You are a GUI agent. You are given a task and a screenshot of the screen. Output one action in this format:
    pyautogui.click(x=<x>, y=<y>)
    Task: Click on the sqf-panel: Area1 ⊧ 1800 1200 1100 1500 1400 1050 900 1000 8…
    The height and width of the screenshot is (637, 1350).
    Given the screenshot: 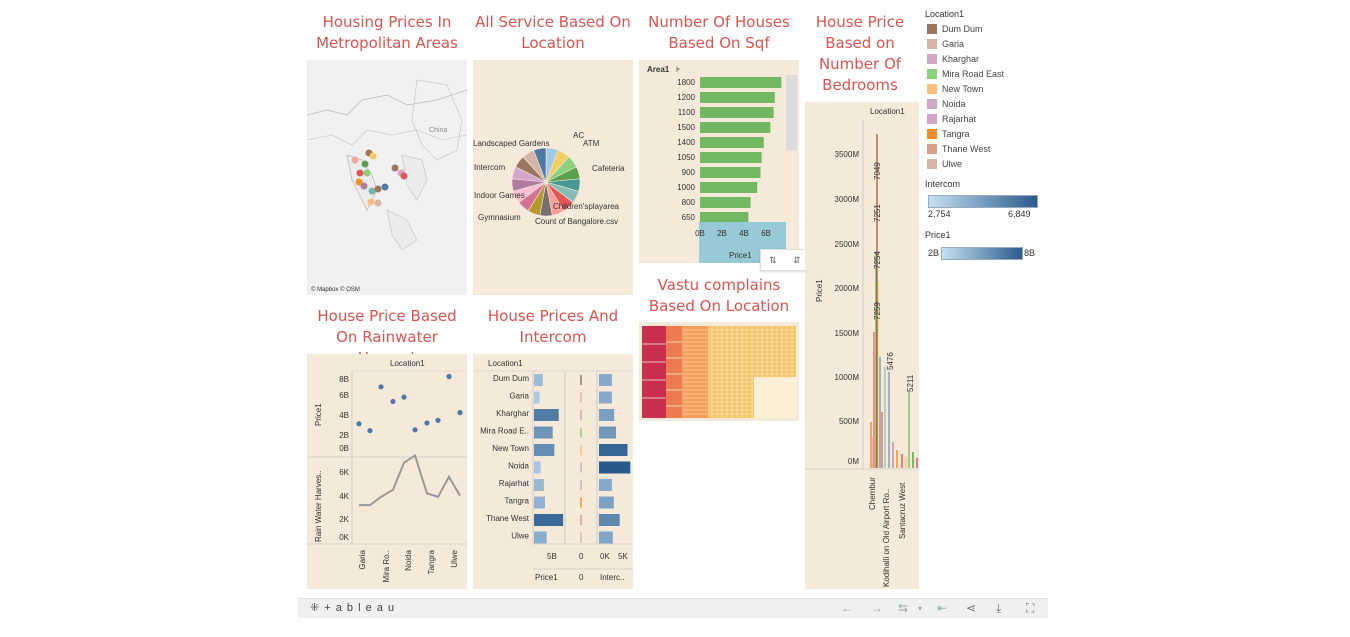 What is the action you would take?
    pyautogui.click(x=719, y=161)
    